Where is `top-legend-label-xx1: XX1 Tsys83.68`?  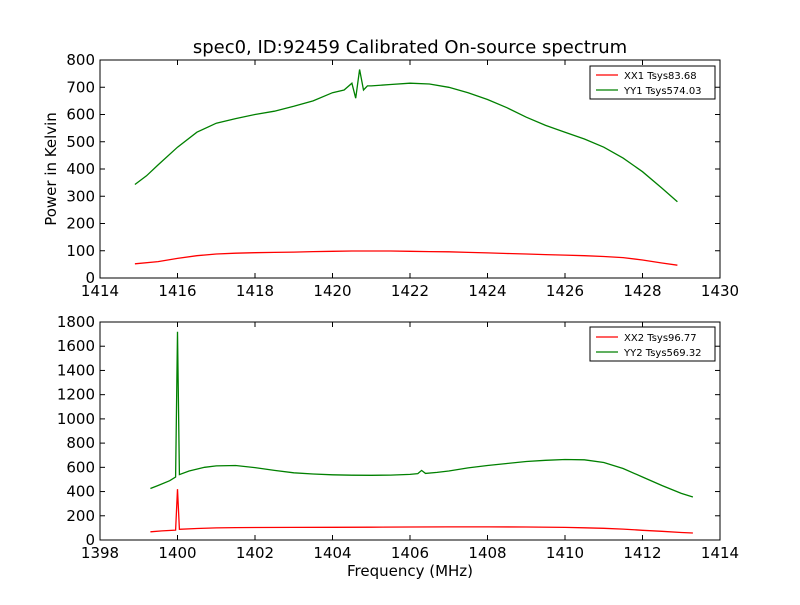 top-legend-label-xx1: XX1 Tsys83.68 is located at coordinates (660, 76).